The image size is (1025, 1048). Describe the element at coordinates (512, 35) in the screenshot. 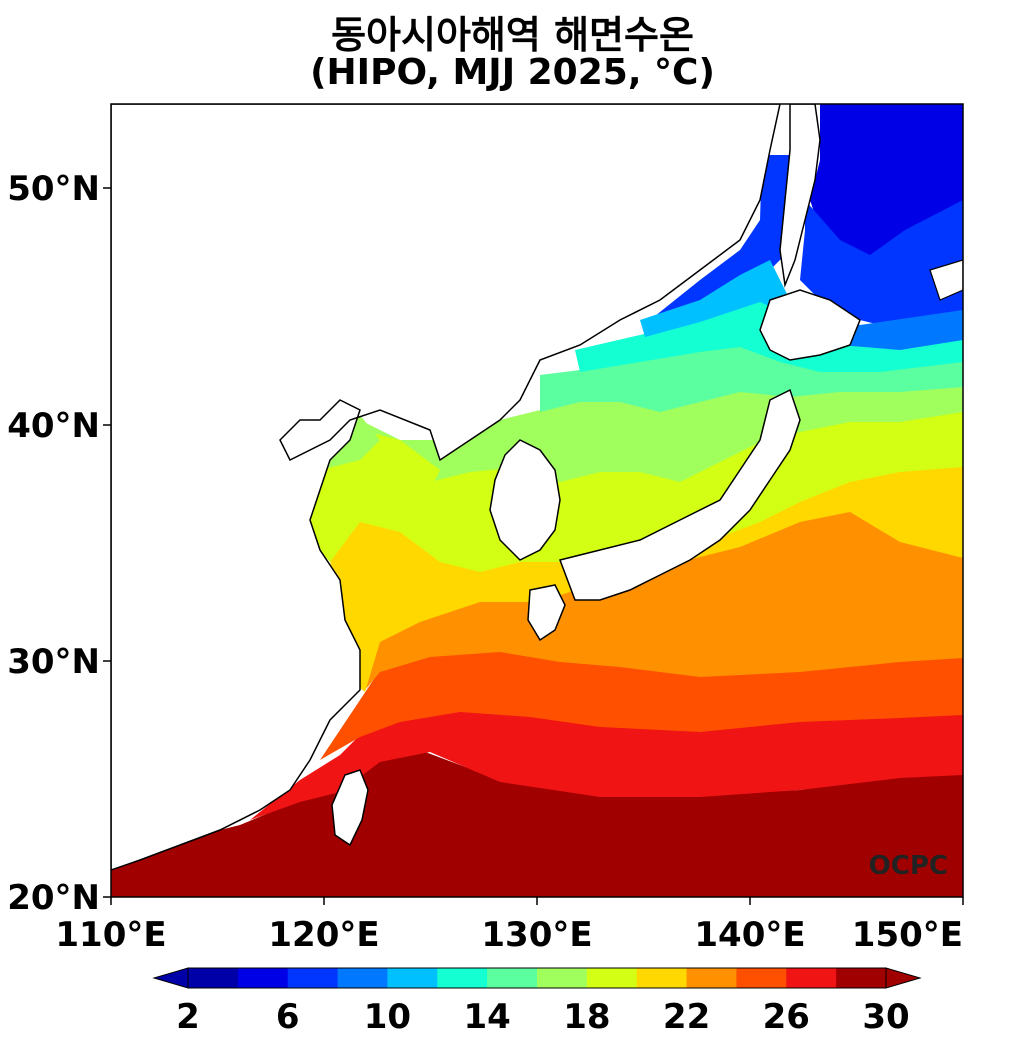

I see `map-title: 동아시아해역 해면수온` at that location.